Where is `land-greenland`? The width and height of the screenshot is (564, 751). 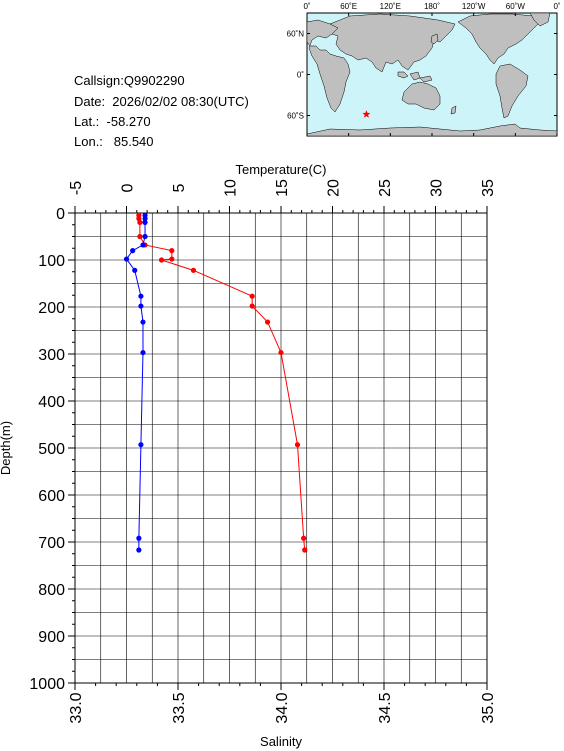 land-greenland is located at coordinates (540, 19).